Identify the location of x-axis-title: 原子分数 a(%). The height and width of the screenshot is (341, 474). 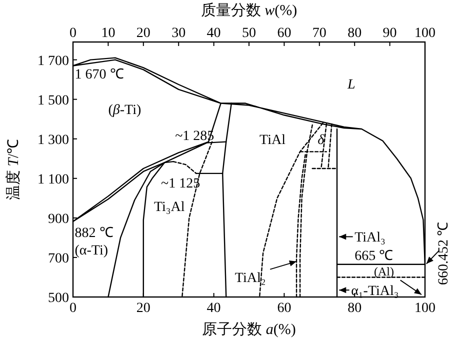
(249, 329).